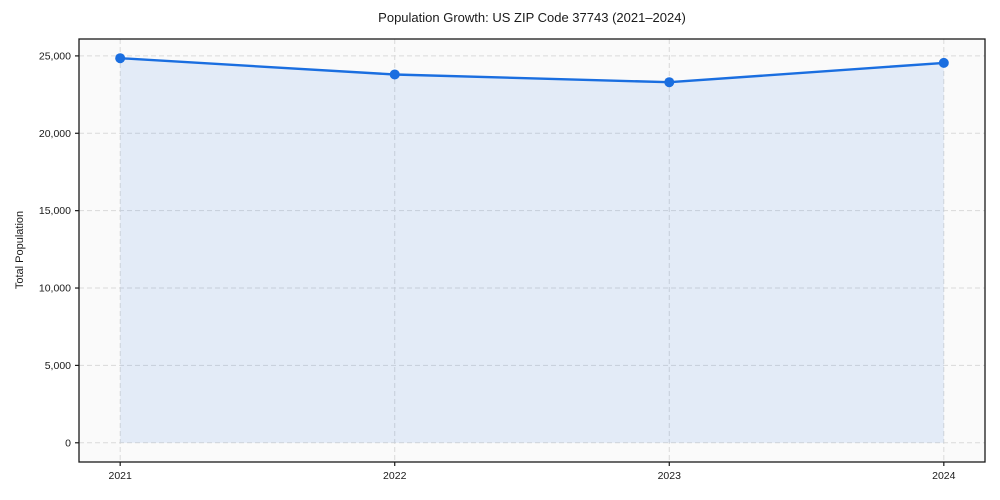 The image size is (1000, 500). I want to click on x-tick-label: 2022, so click(395, 476).